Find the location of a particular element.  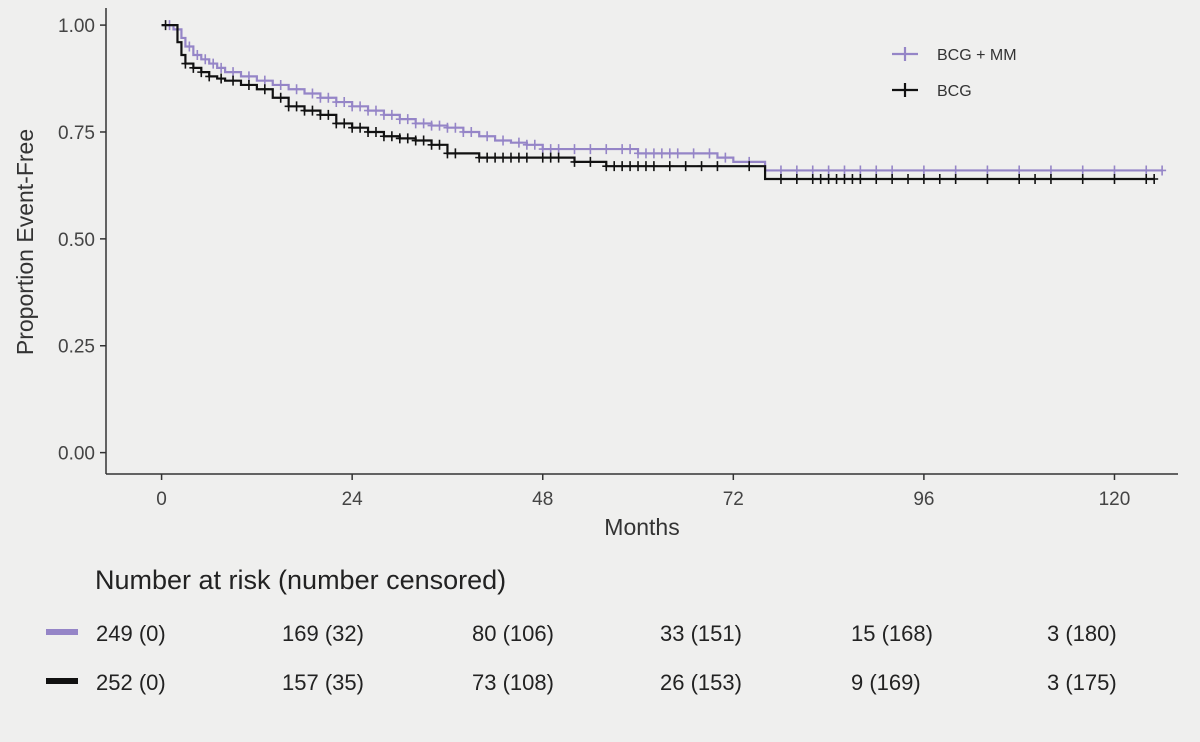

y-axis-ticks: 0.00 0.25 0.50 0.75 1.00 is located at coordinates (82, 240).